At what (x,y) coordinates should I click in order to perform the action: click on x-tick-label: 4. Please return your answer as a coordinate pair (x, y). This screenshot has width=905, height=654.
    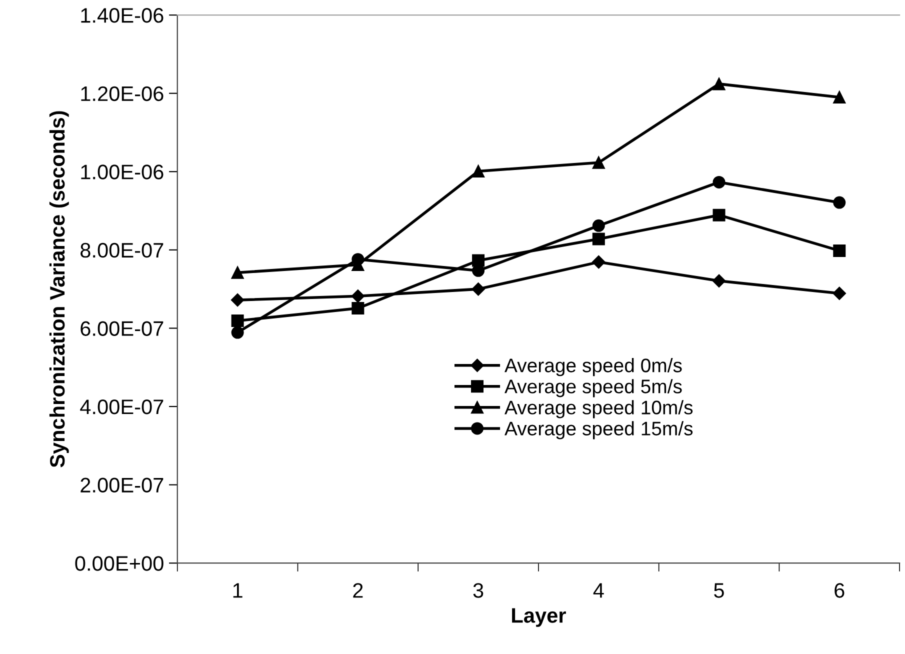
    Looking at the image, I should click on (598, 590).